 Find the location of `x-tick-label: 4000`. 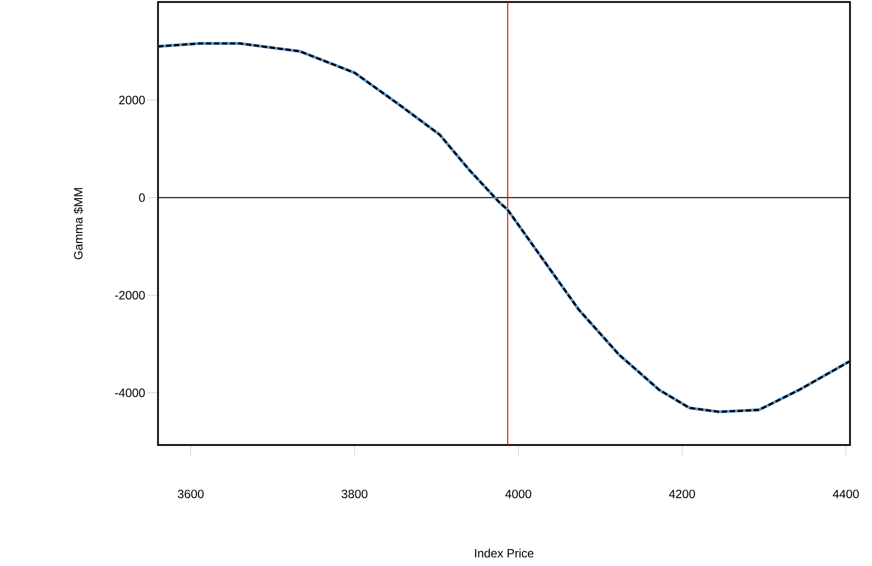

x-tick-label: 4000 is located at coordinates (518, 494).